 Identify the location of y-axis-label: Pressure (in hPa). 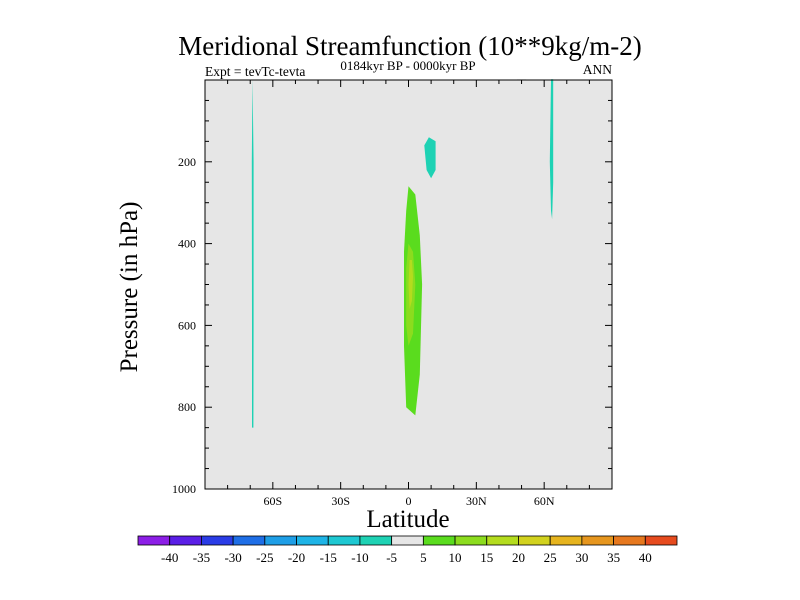
(129, 287).